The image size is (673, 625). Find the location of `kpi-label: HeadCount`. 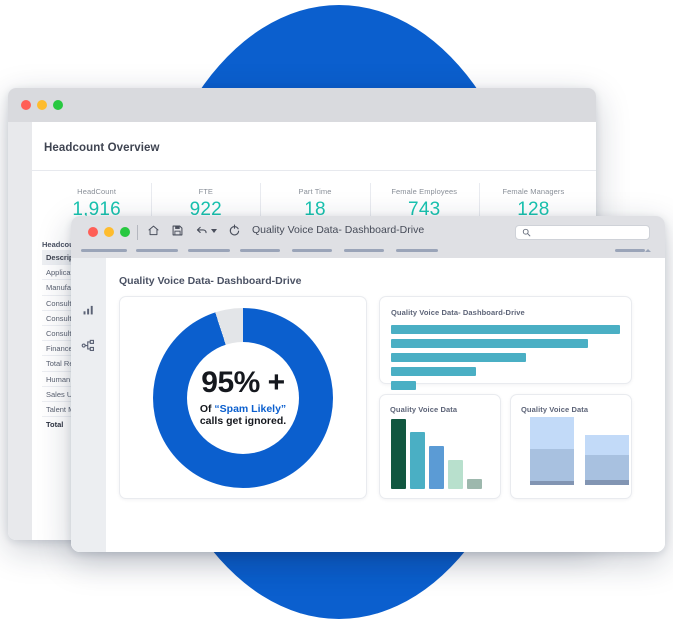

kpi-label: HeadCount is located at coordinates (97, 191).